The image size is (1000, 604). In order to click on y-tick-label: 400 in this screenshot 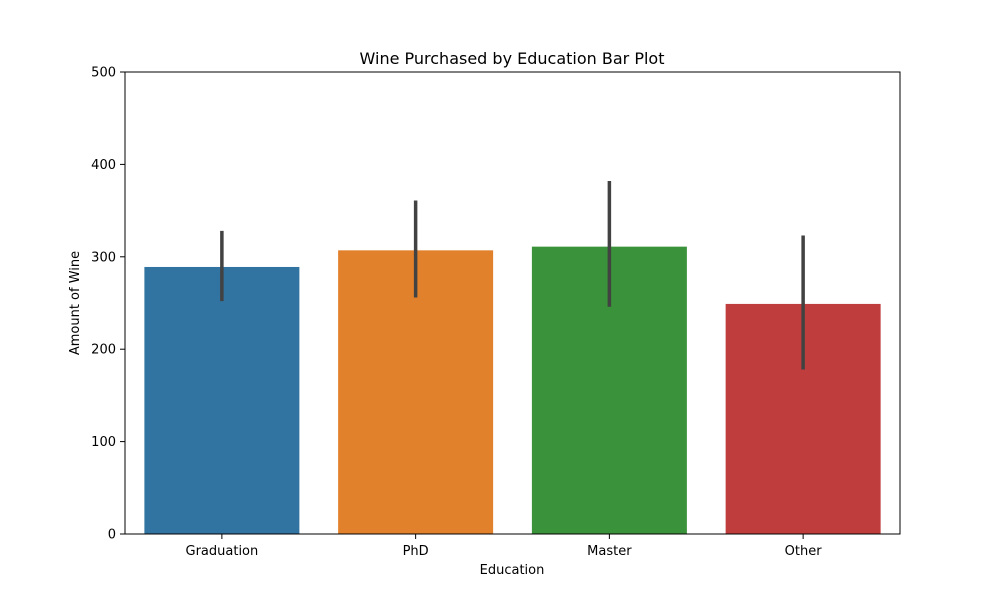, I will do `click(103, 165)`.